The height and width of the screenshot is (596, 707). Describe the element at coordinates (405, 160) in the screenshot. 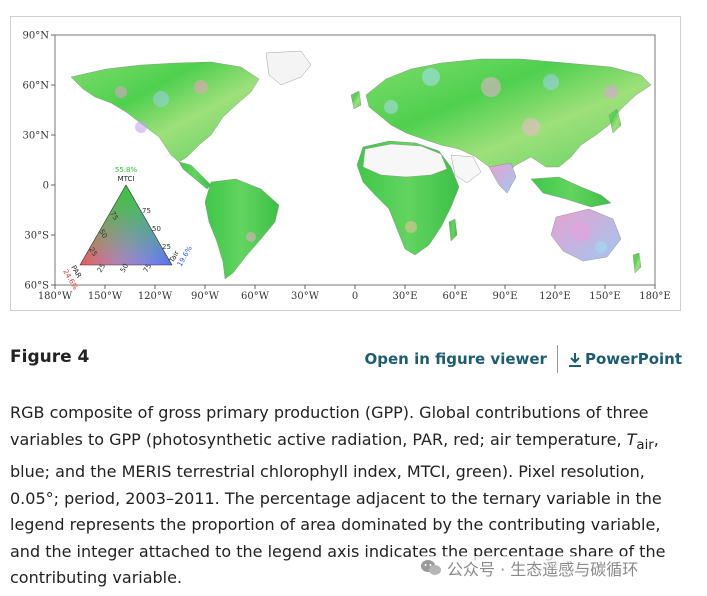

I see `land-sahara` at that location.